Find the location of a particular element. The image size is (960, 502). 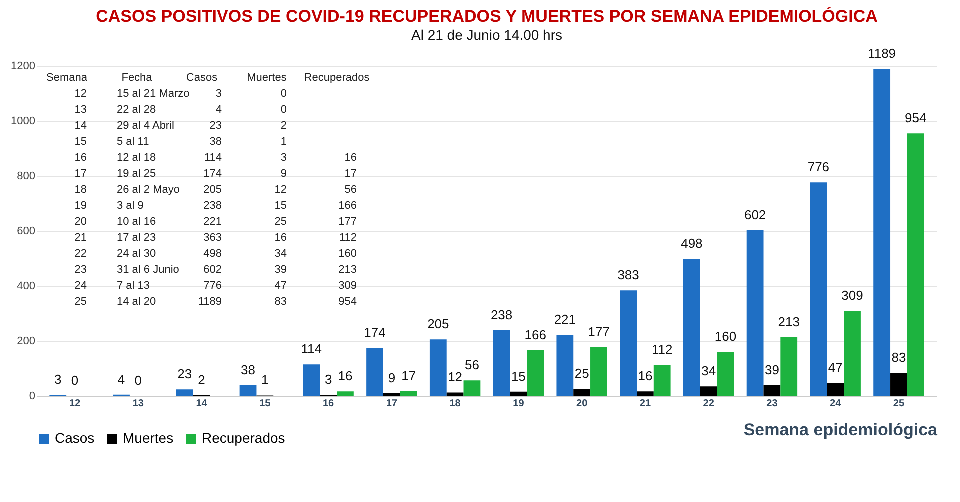

text: 16 12 al 18 114 3 16 is located at coordinates (215, 158).